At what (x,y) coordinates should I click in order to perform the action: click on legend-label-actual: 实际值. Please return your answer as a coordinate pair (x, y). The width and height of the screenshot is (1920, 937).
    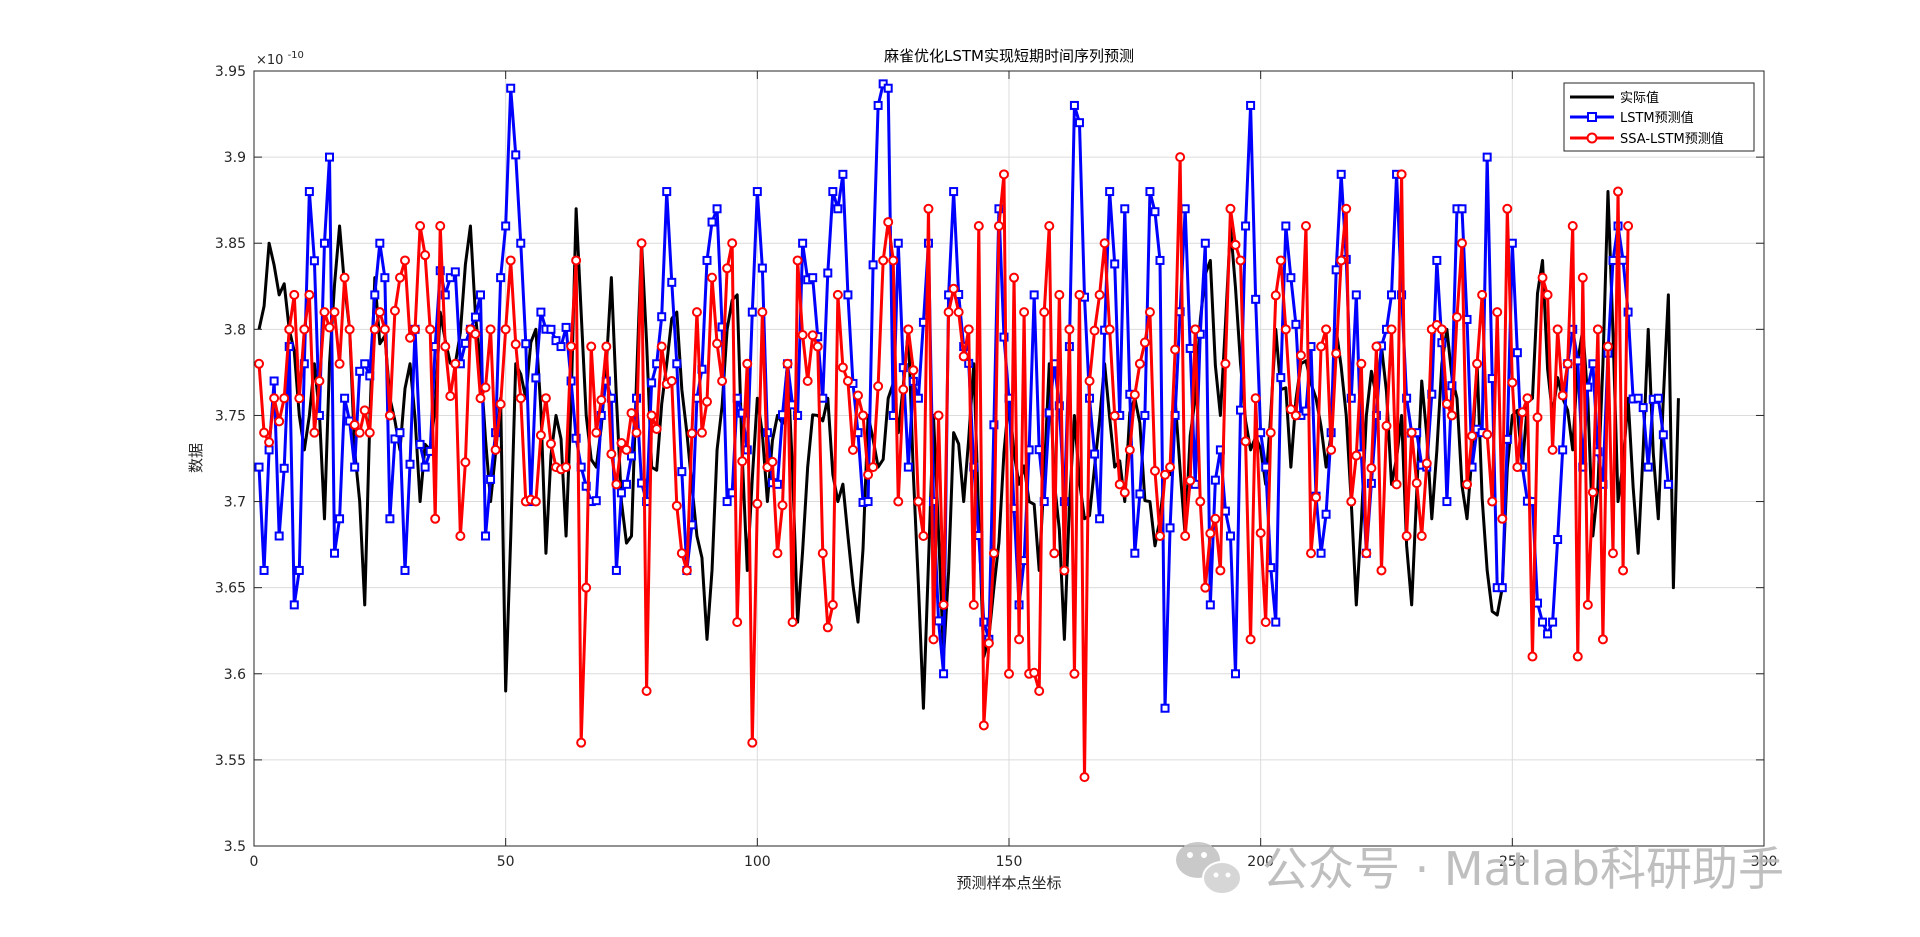
    Looking at the image, I should click on (1639, 98).